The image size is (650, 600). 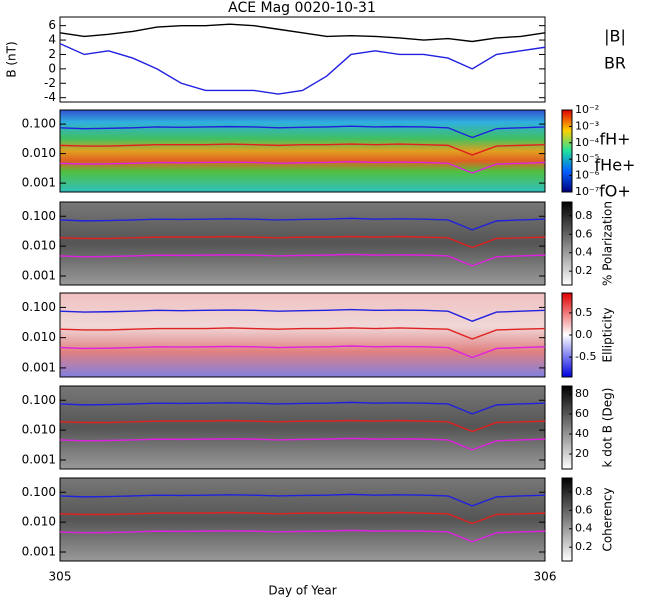 What do you see at coordinates (585, 356) in the screenshot?
I see `colorbar-tick-label: -0.5` at bounding box center [585, 356].